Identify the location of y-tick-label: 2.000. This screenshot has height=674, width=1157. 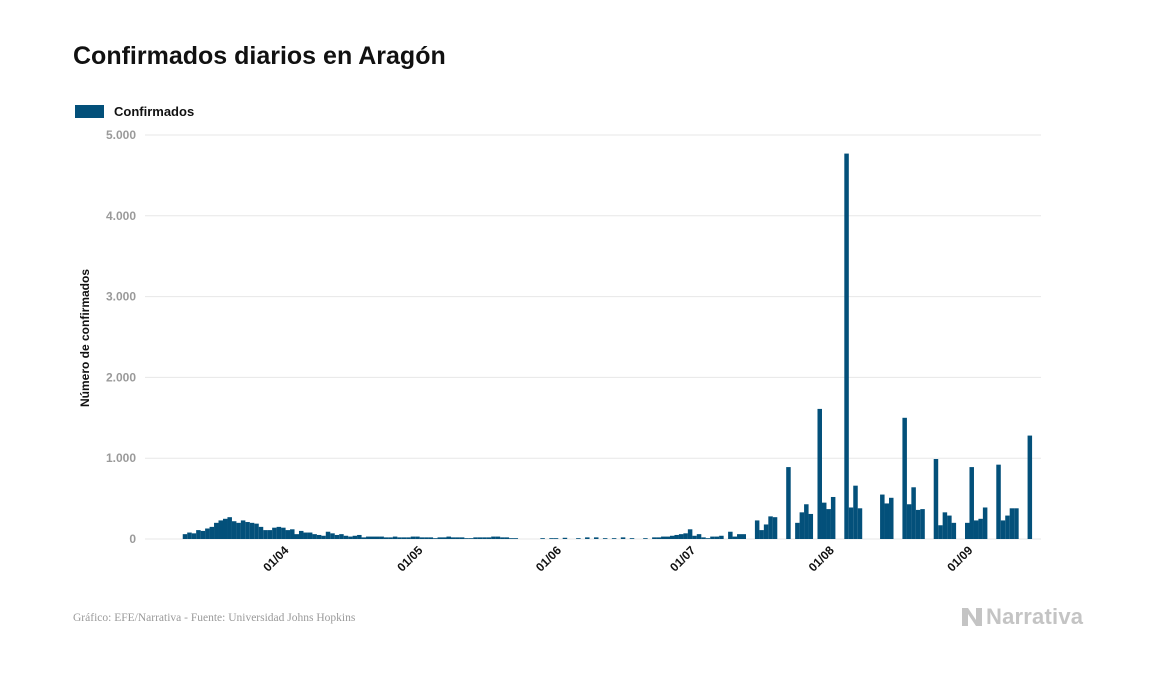
(121, 377).